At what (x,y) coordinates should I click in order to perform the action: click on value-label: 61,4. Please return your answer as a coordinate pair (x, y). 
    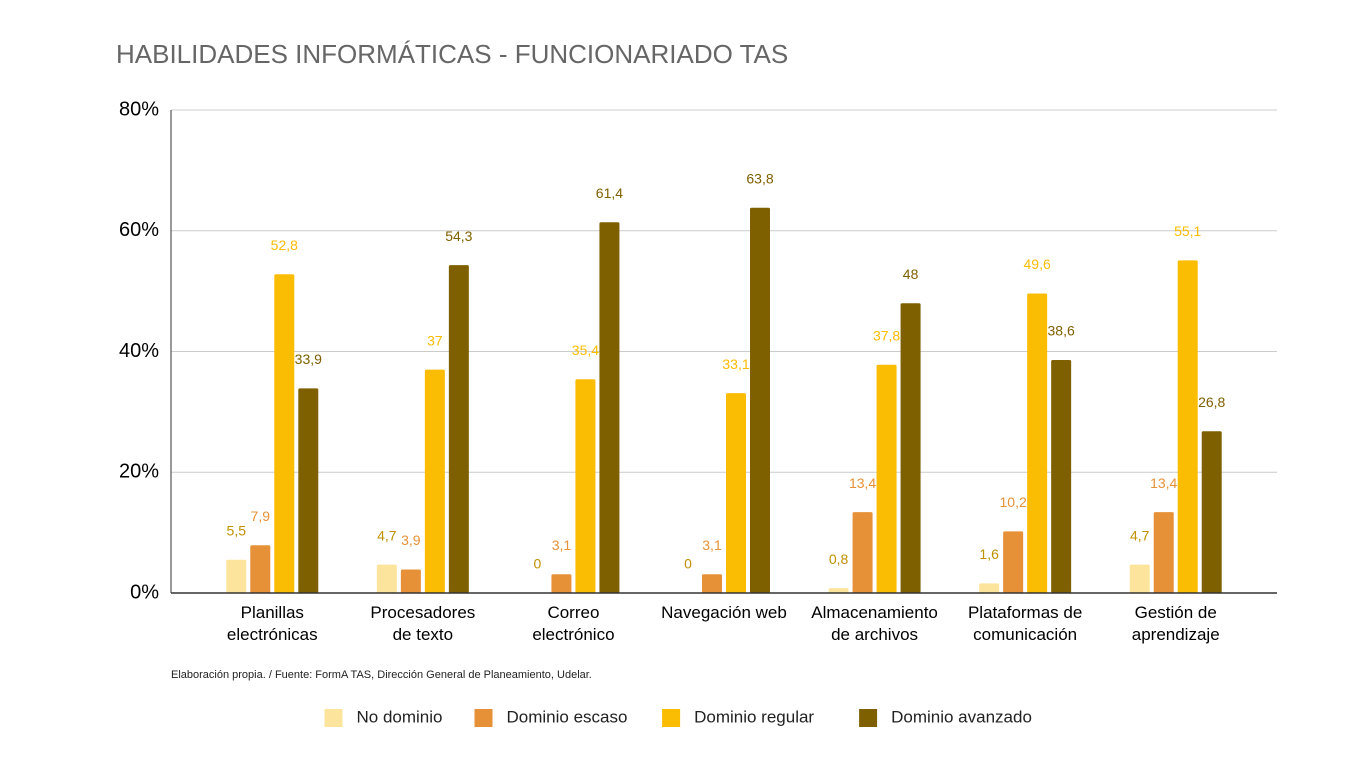
    Looking at the image, I should click on (609, 193).